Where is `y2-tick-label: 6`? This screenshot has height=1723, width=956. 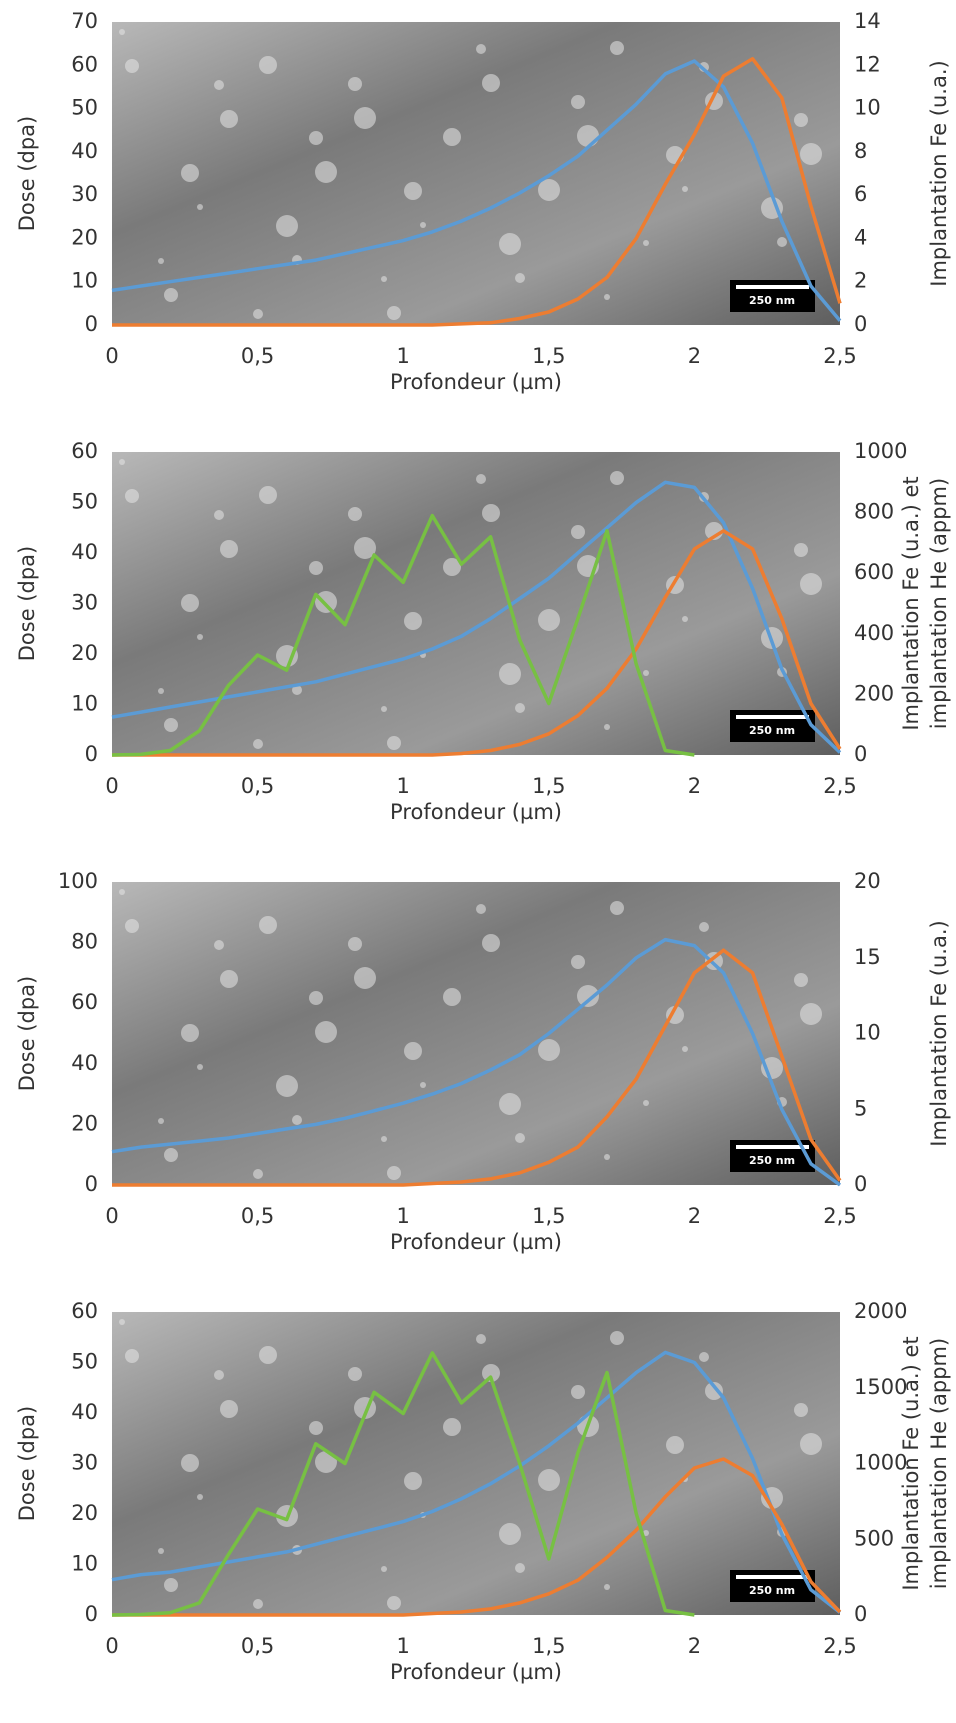
y2-tick-label: 6 is located at coordinates (860, 194).